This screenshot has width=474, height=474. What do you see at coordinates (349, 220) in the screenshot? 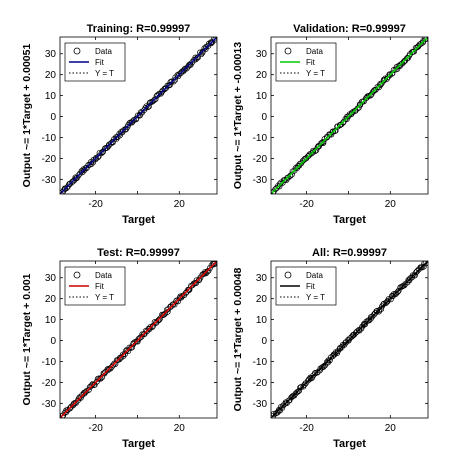
I see `x-axis-label: Target` at bounding box center [349, 220].